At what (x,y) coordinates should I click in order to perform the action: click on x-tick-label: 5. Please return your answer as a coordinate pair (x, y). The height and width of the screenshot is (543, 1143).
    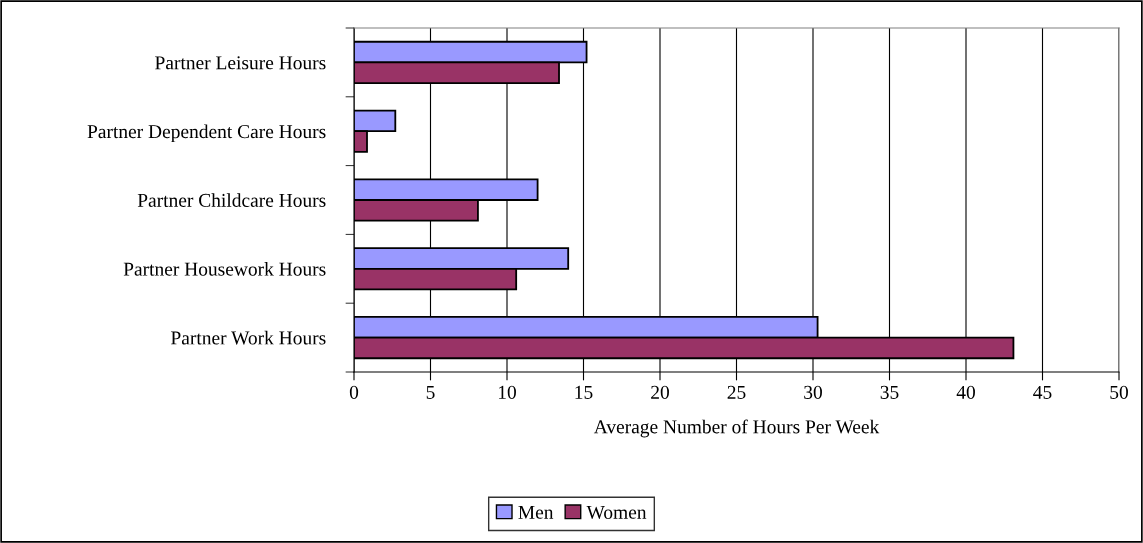
    Looking at the image, I should click on (430, 392).